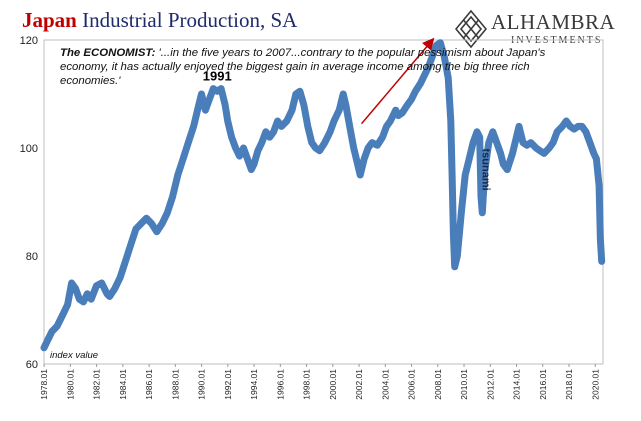  What do you see at coordinates (280, 384) in the screenshot?
I see `x-tick-label: 1996.01` at bounding box center [280, 384].